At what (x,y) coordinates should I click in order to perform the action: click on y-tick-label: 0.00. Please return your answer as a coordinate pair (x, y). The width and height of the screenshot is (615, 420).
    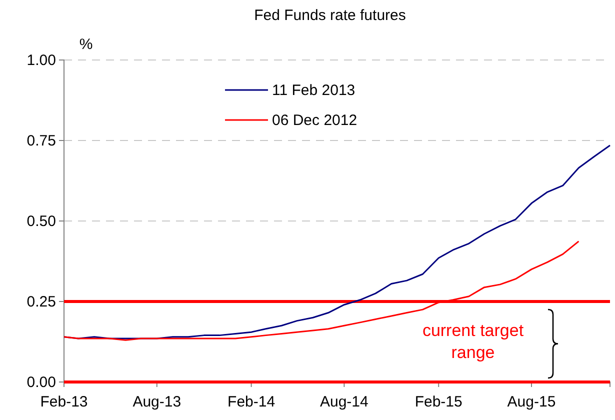
    Looking at the image, I should click on (41, 382).